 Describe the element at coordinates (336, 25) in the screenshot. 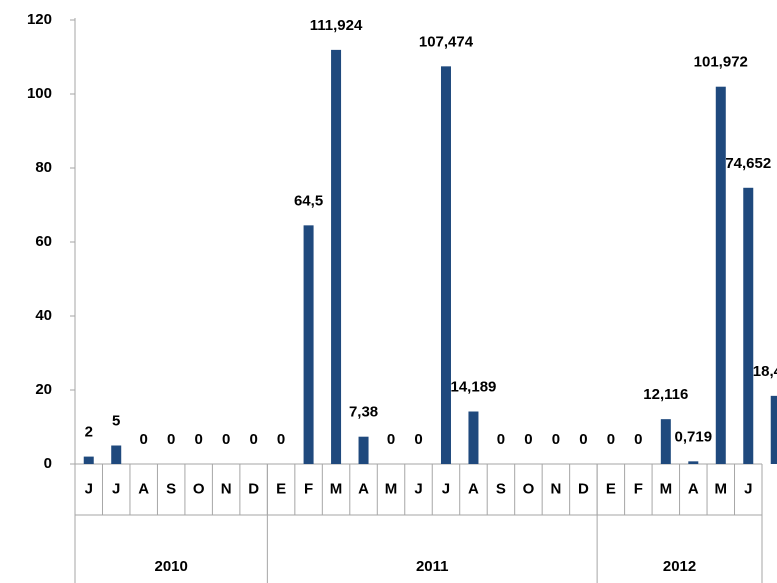

I see `value-label: 111,924` at that location.